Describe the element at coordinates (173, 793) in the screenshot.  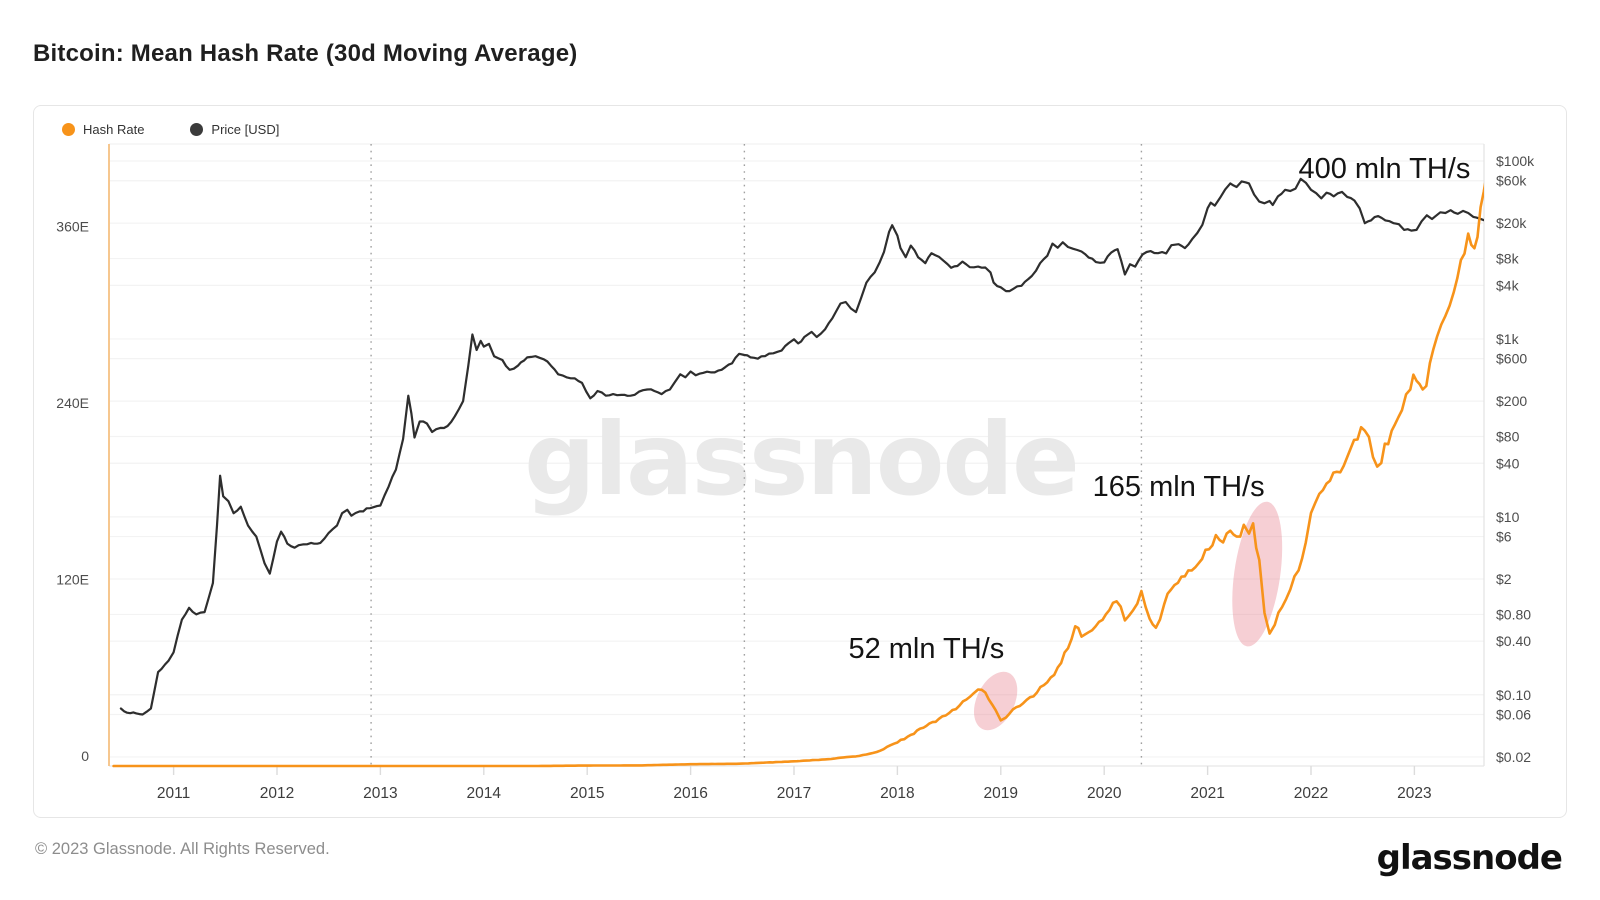
I see `x-axis-year-label: 2011` at that location.